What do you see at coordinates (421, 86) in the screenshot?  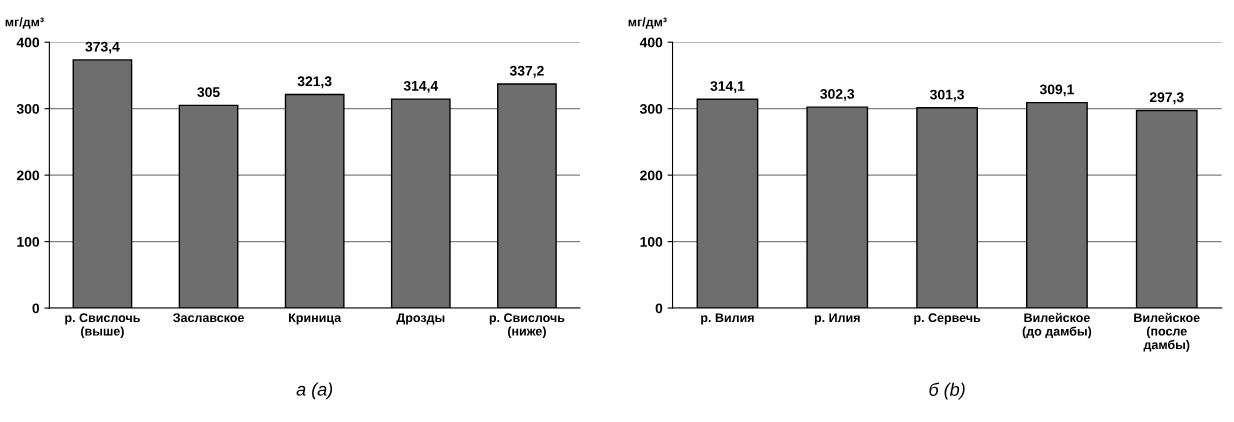 I see `data-label: 314,4` at bounding box center [421, 86].